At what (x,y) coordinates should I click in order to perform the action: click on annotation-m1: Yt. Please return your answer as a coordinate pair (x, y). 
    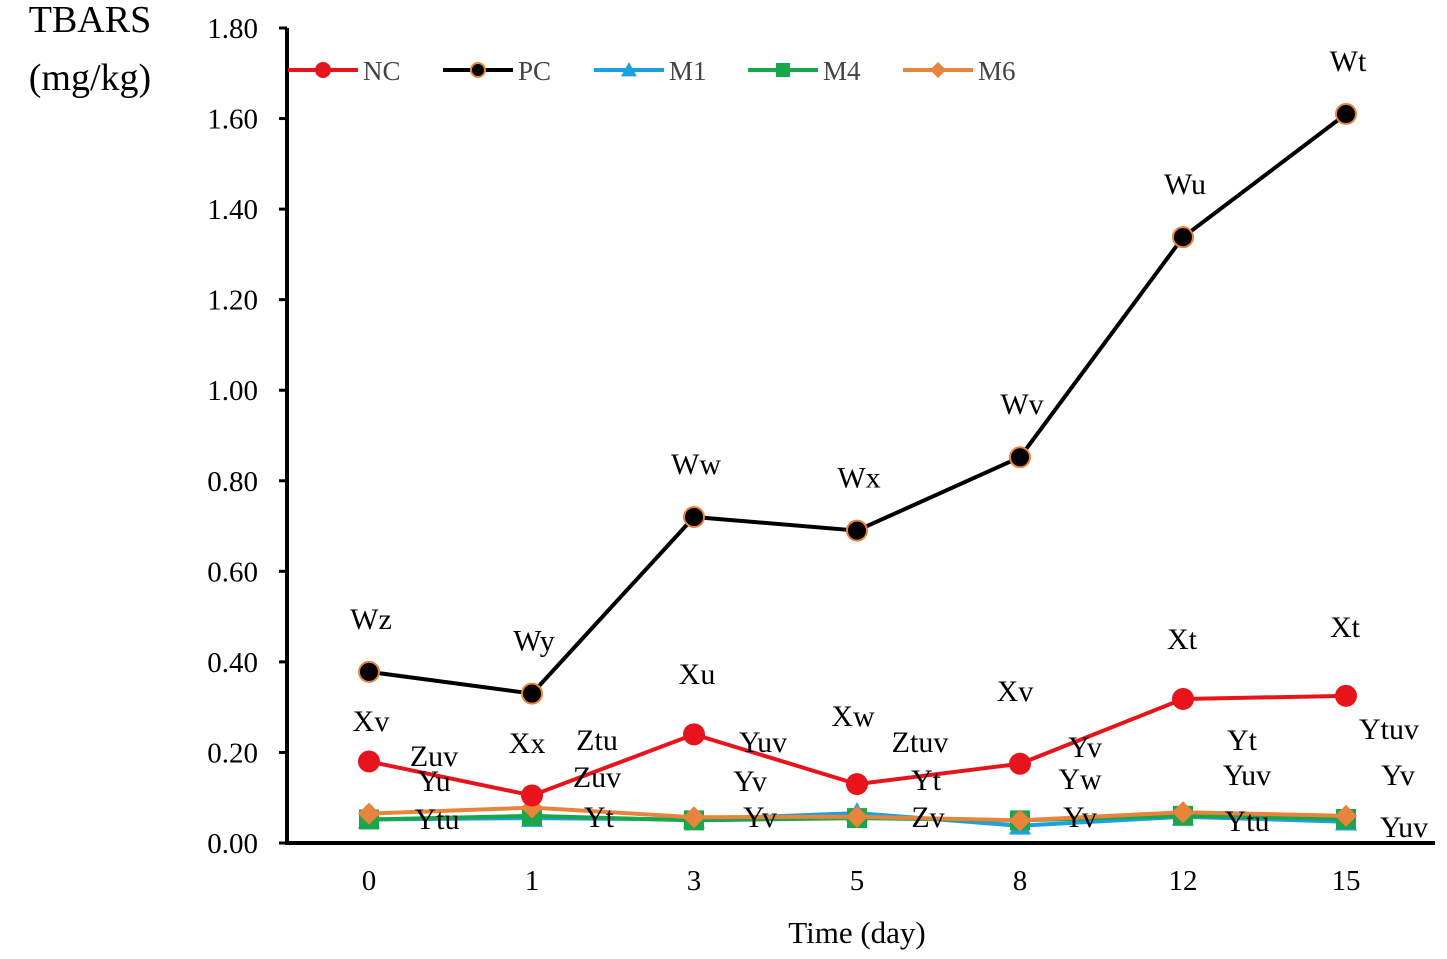
    Looking at the image, I should click on (599, 817).